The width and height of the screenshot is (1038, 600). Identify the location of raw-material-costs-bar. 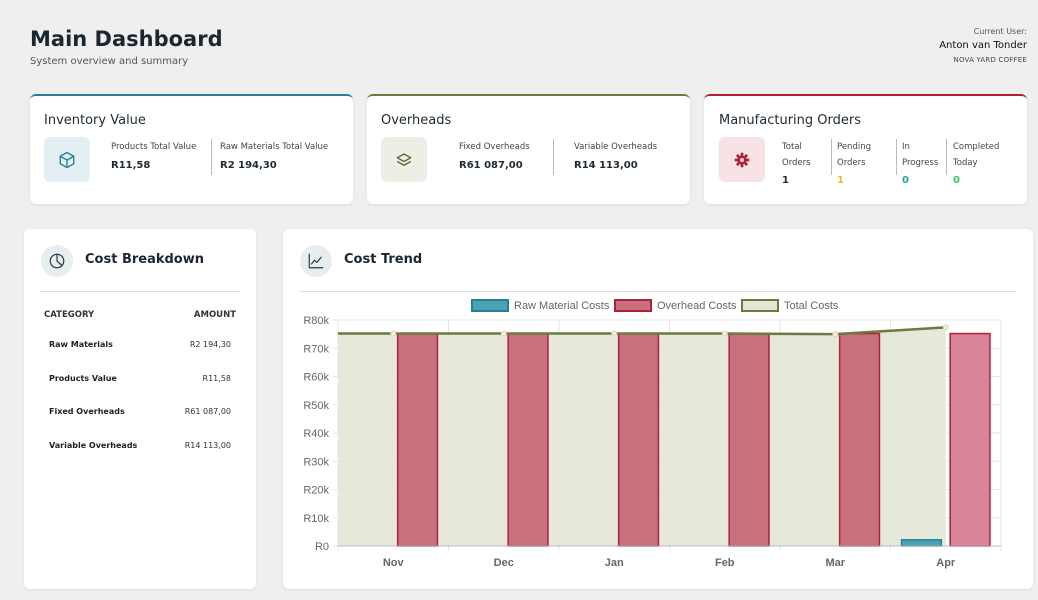
(921, 543).